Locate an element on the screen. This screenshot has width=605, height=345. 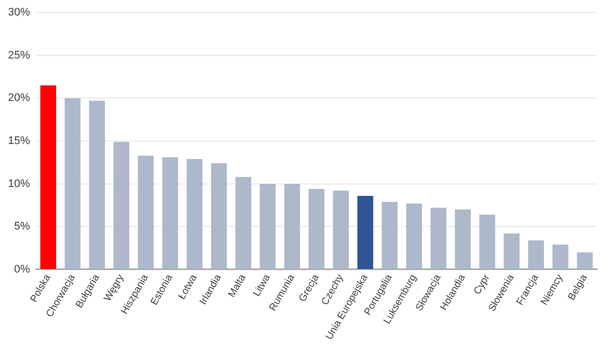
y-tick-label: 10% is located at coordinates (19, 184).